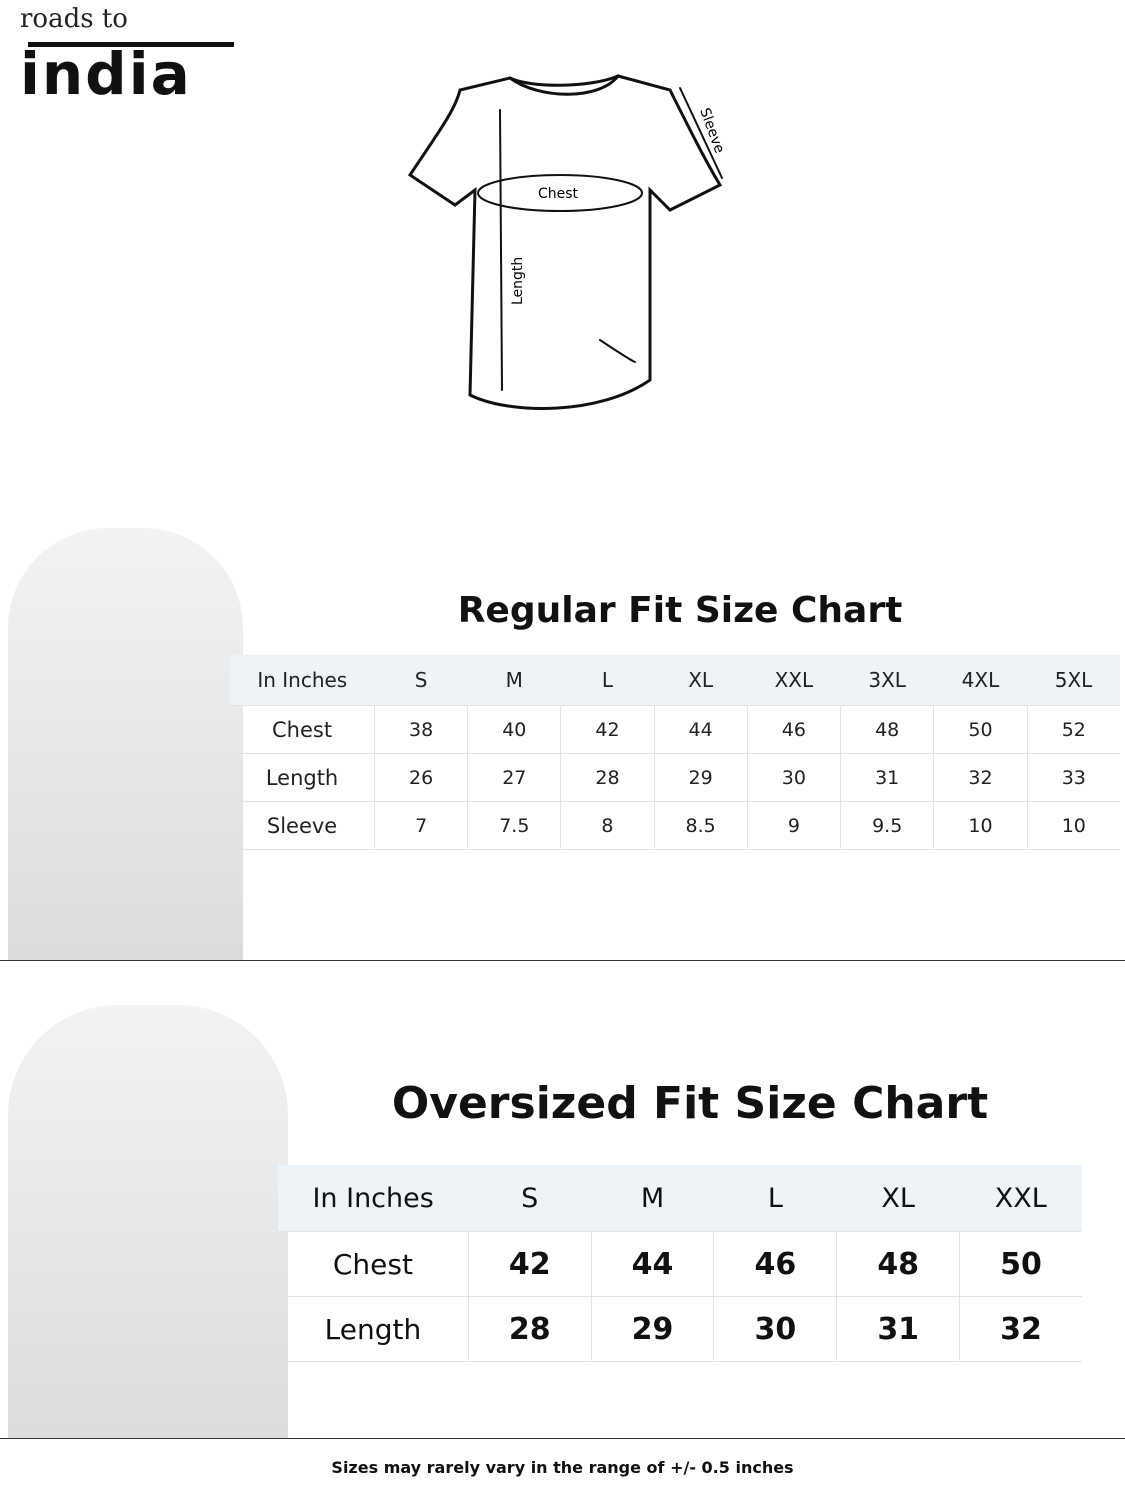  I want to click on table-row: Length 28 29 30 31 32, so click(680, 1329).